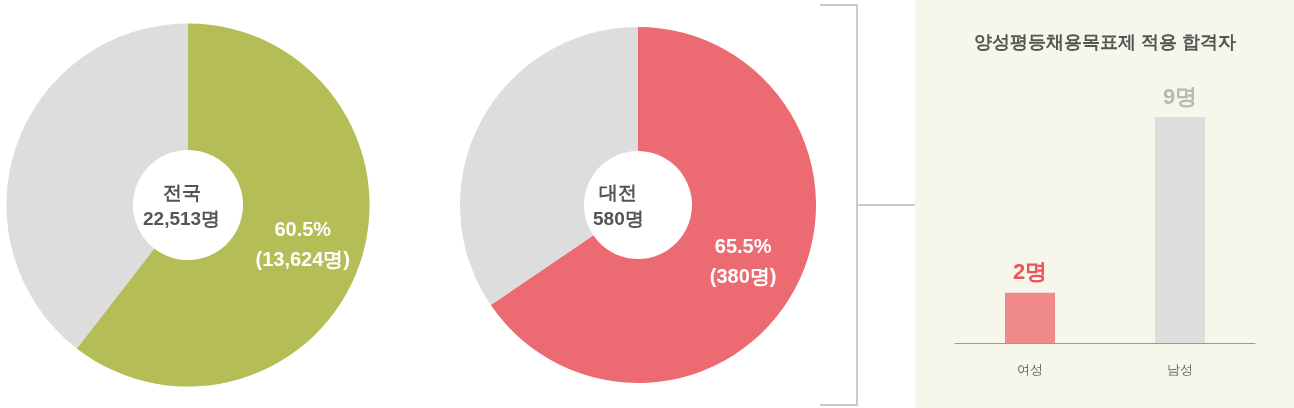 This screenshot has width=1294, height=408. Describe the element at coordinates (743, 260) in the screenshot. I see `data-label: 65.5% (380명)` at that location.